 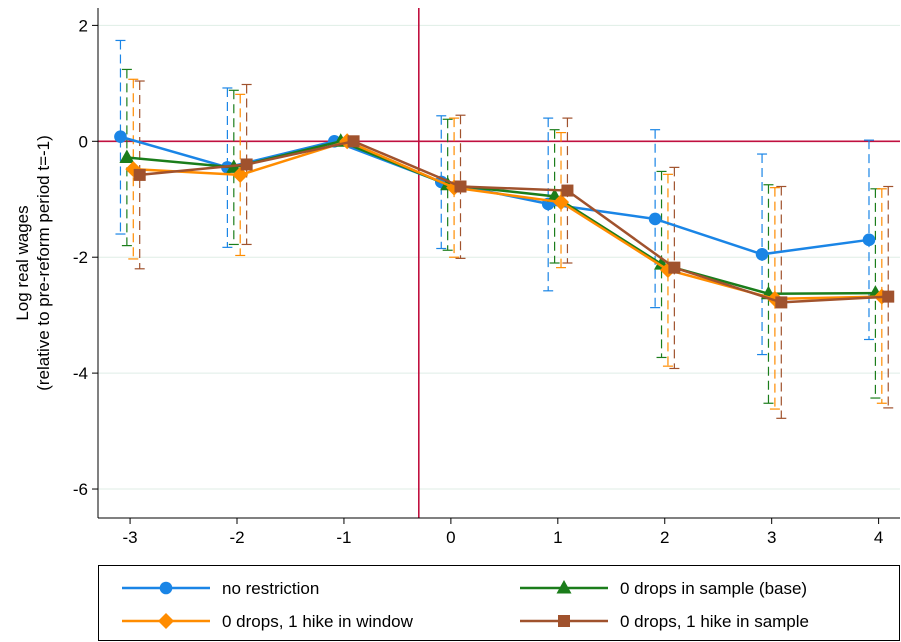 What do you see at coordinates (80, 489) in the screenshot?
I see `y-tick-label: -6` at bounding box center [80, 489].